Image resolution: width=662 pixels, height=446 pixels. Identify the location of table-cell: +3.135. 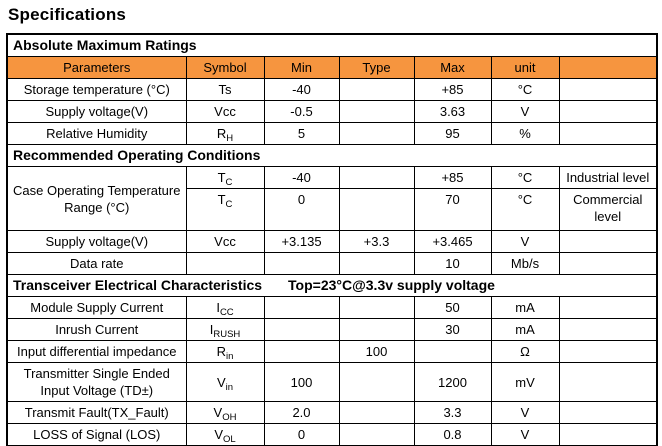
(301, 241).